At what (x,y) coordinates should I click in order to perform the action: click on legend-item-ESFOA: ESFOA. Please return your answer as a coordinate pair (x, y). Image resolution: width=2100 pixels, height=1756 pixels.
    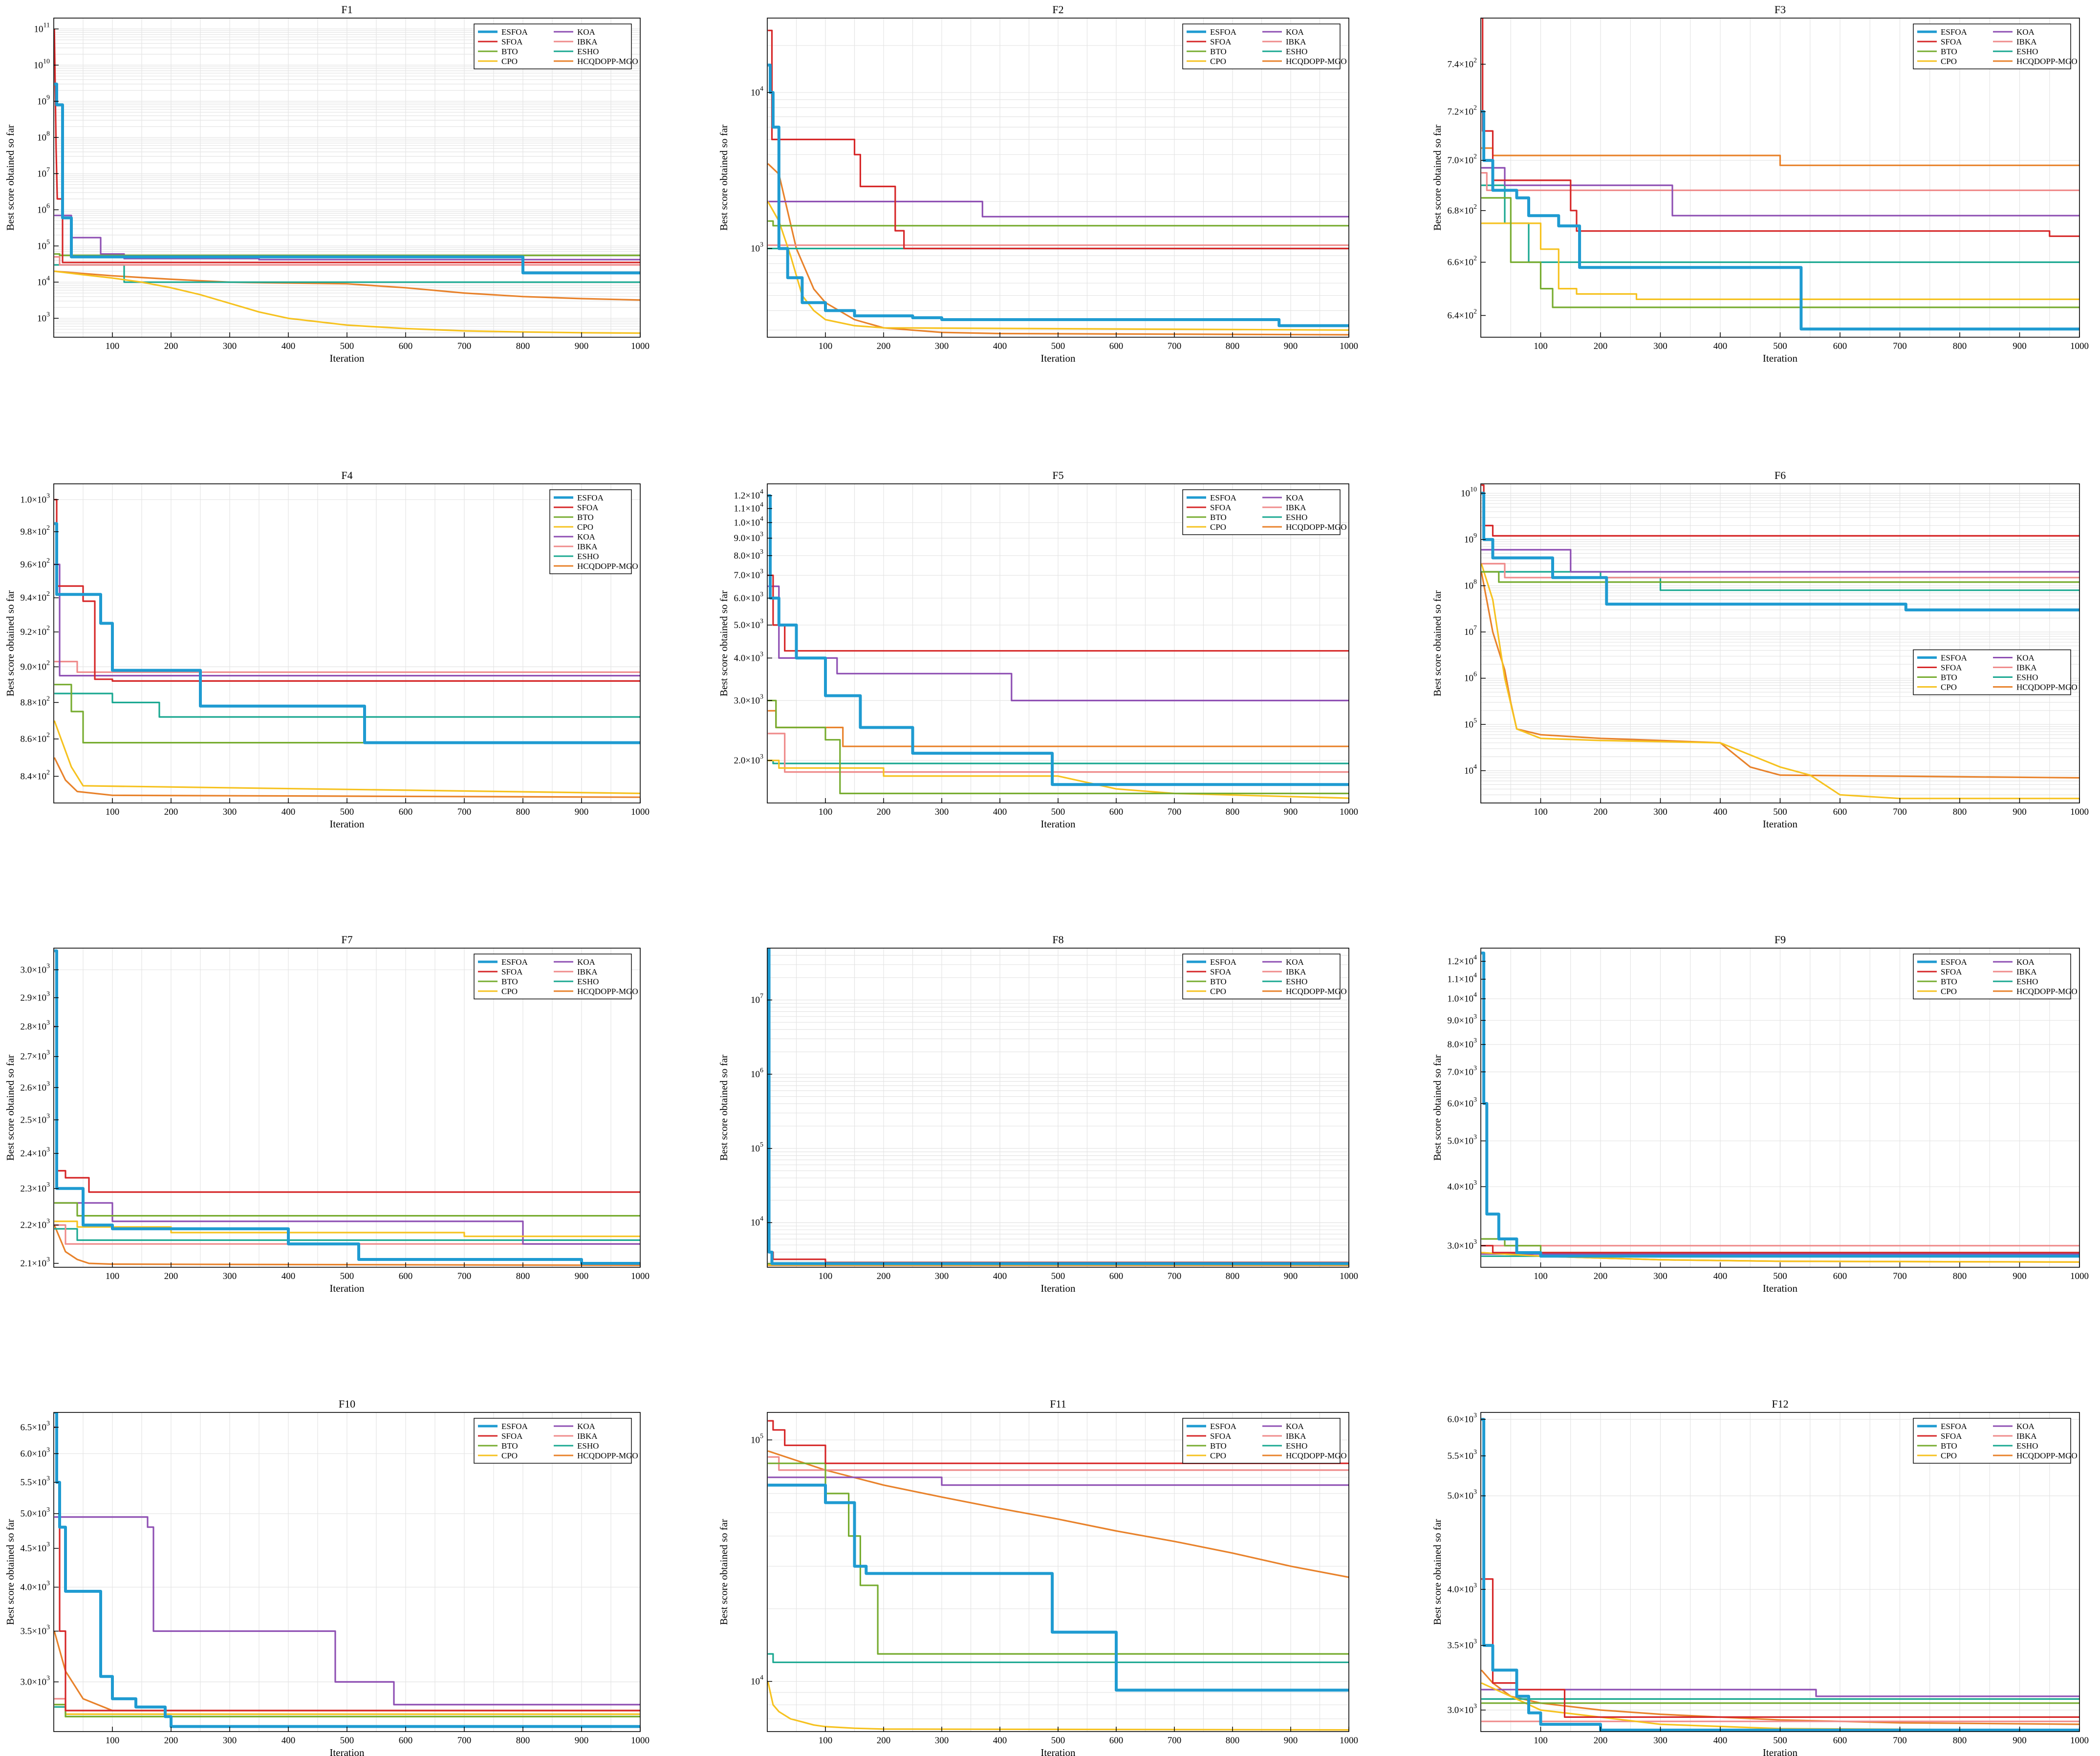
    Looking at the image, I should click on (1942, 1426).